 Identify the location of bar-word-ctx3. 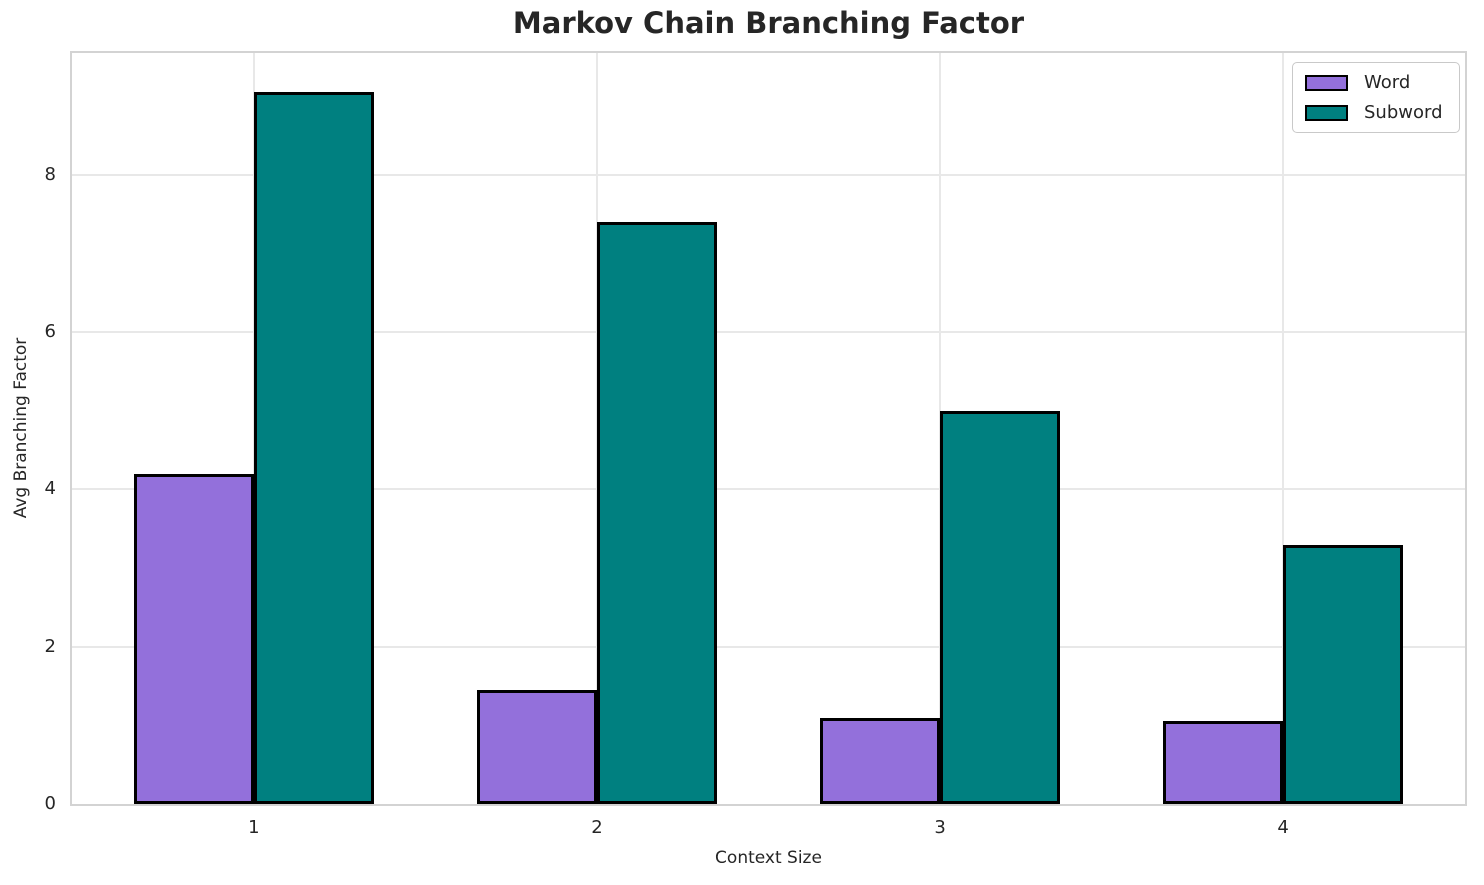
(880, 760).